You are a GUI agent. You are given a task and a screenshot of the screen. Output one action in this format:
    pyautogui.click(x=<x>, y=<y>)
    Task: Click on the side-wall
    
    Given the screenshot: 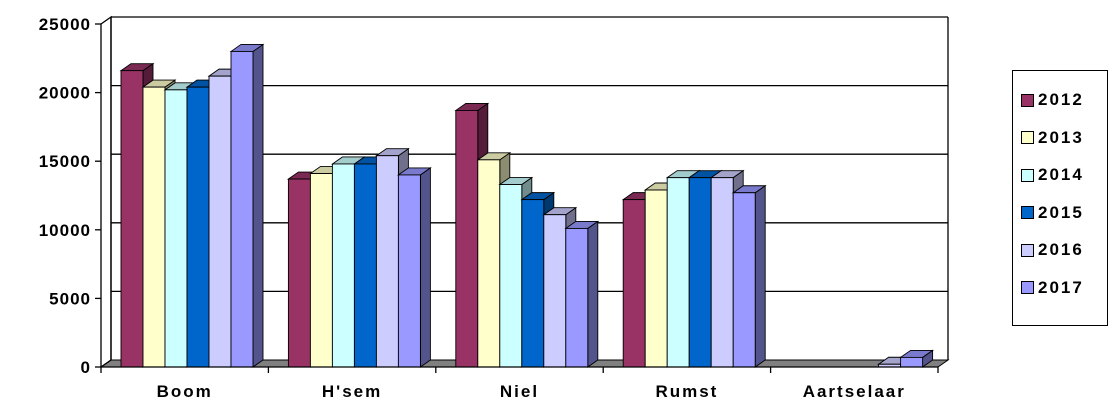 What is the action you would take?
    pyautogui.click(x=106, y=192)
    